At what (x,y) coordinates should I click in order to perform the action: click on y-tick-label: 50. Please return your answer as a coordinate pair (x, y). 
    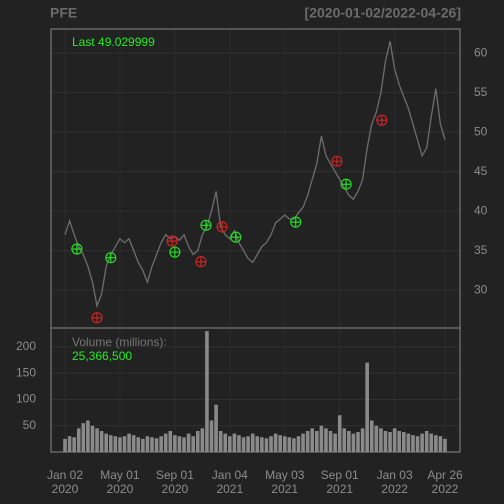
    Looking at the image, I should click on (481, 131).